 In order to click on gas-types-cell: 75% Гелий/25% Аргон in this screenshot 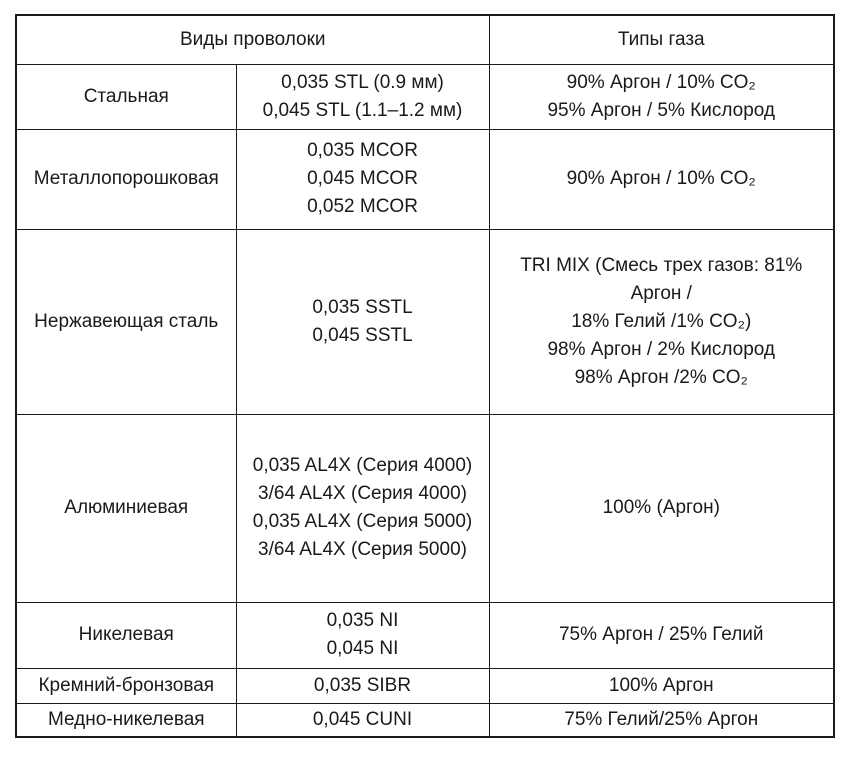, I will do `click(661, 719)`.